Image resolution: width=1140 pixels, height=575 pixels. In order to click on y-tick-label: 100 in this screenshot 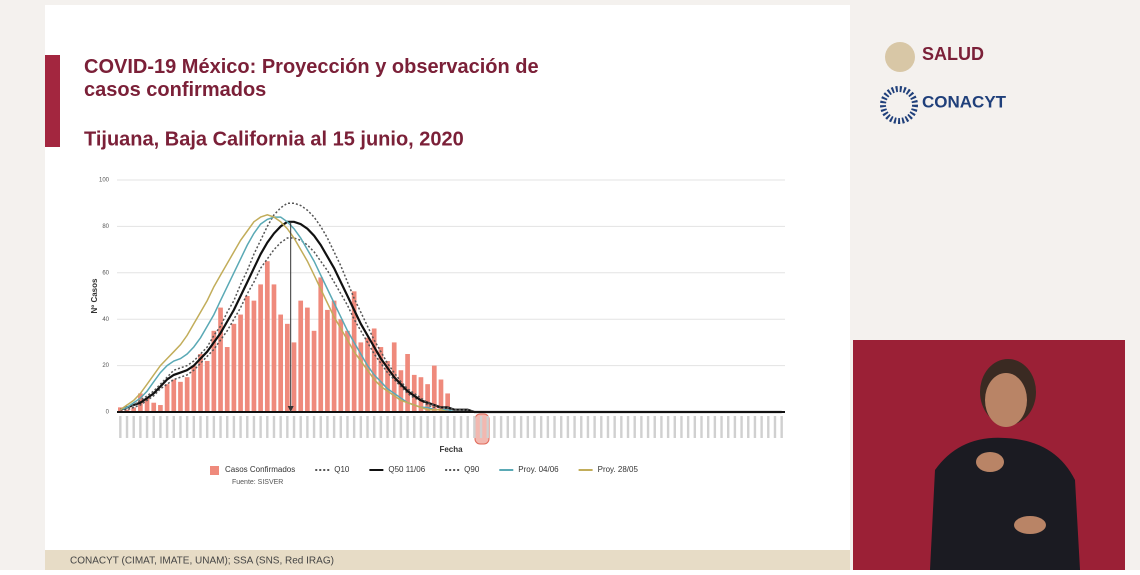, I will do `click(104, 181)`.